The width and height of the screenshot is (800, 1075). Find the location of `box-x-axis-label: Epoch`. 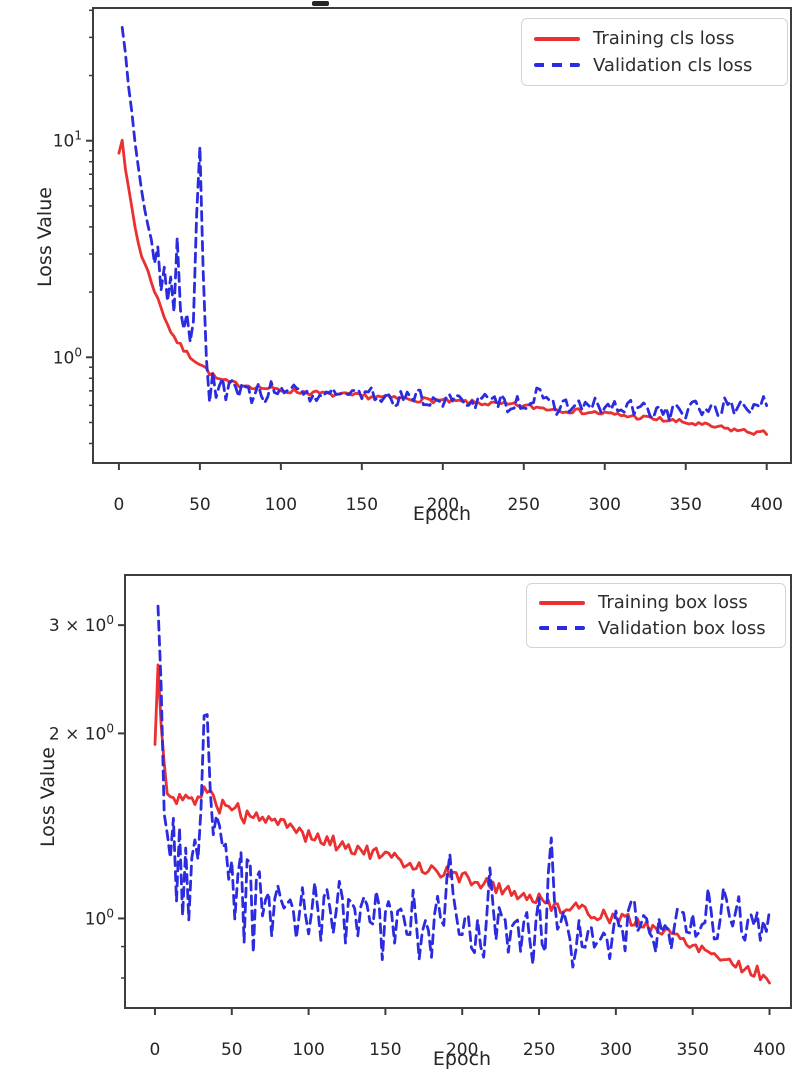

box-x-axis-label: Epoch is located at coordinates (462, 1059).